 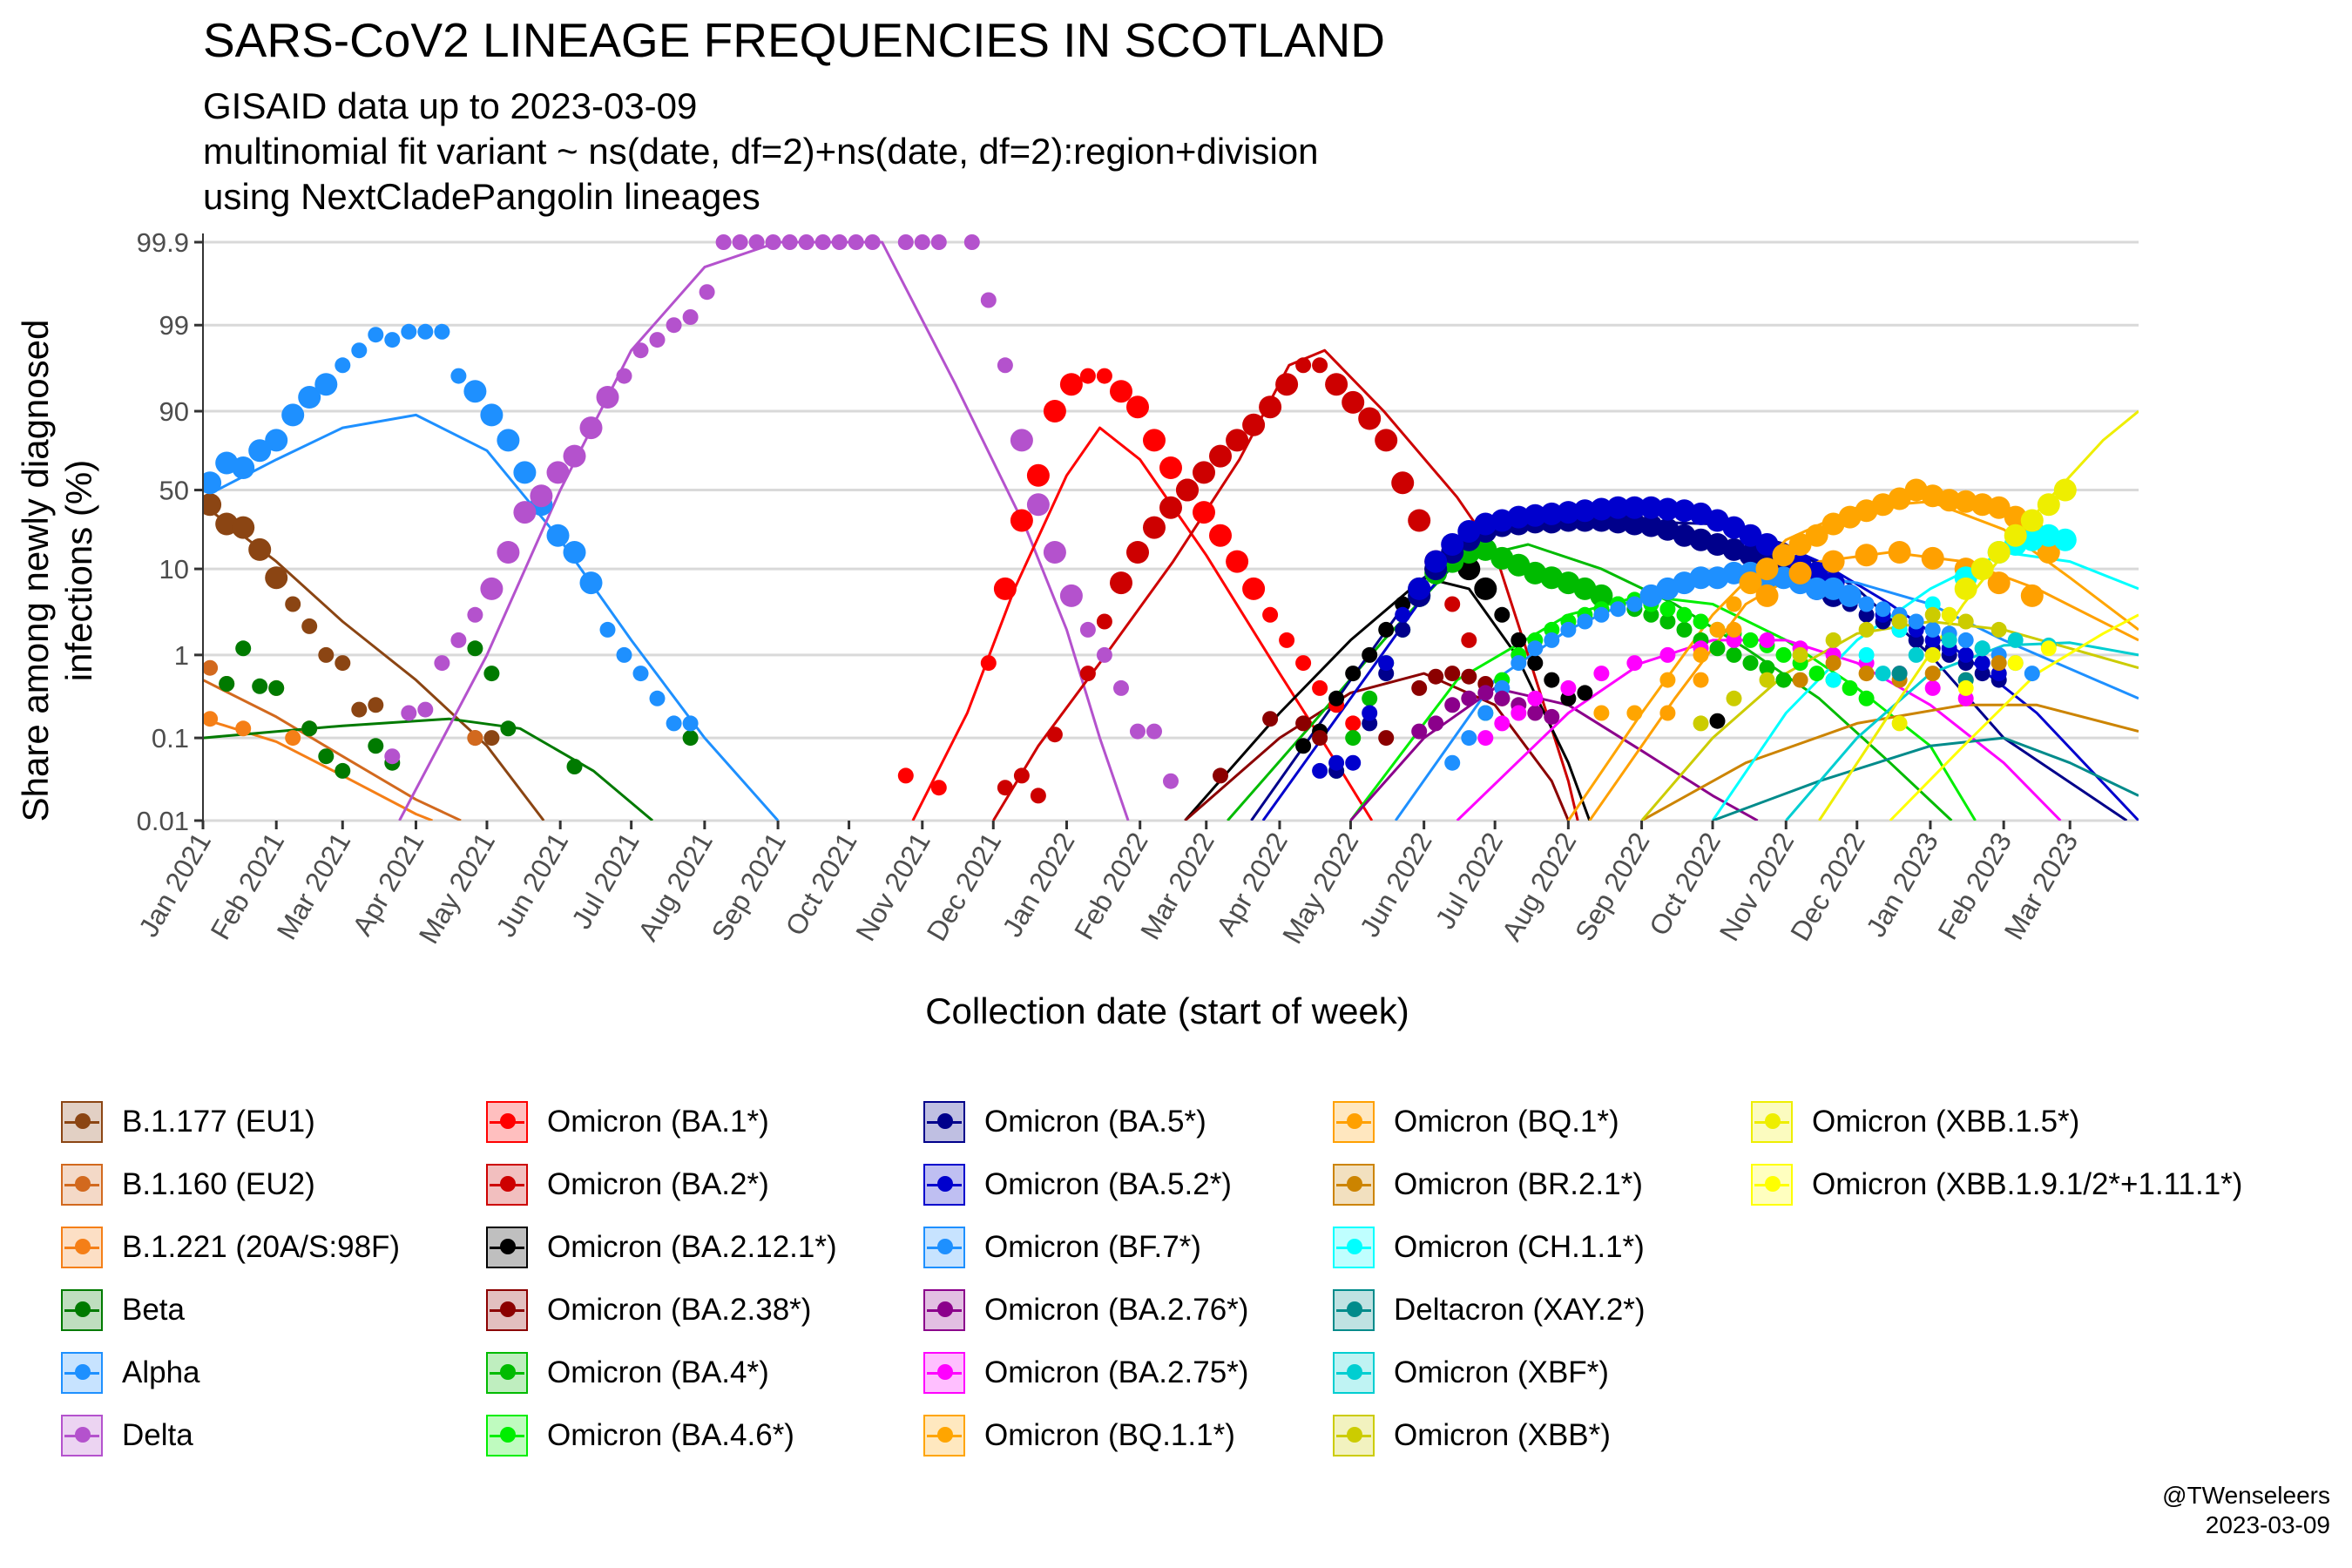 I want to click on legend-item: B.1.160 (EU2), so click(x=188, y=1185).